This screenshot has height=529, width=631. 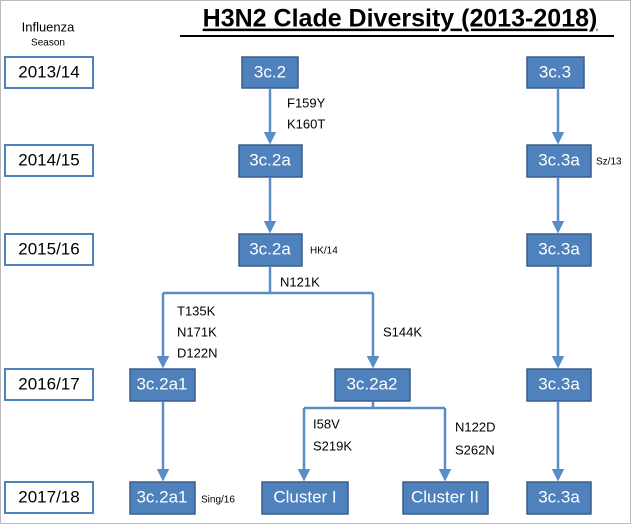 I want to click on node: Cluster II, so click(x=445, y=498).